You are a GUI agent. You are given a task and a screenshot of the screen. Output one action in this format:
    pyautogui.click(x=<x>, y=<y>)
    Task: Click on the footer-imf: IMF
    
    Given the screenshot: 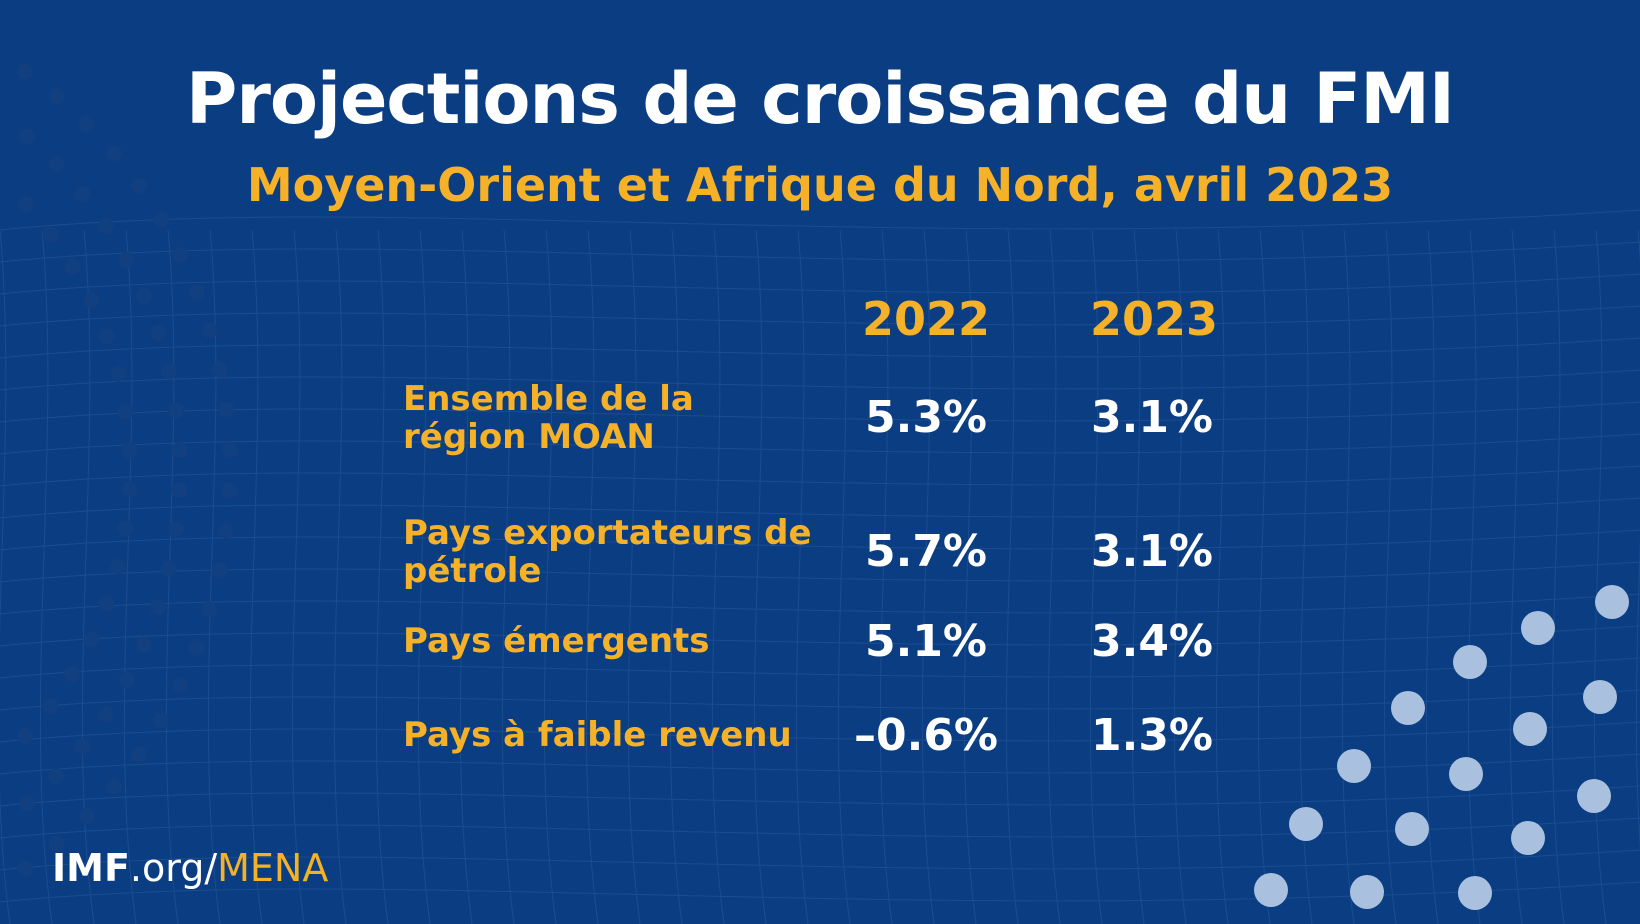 What is the action you would take?
    pyautogui.click(x=91, y=868)
    